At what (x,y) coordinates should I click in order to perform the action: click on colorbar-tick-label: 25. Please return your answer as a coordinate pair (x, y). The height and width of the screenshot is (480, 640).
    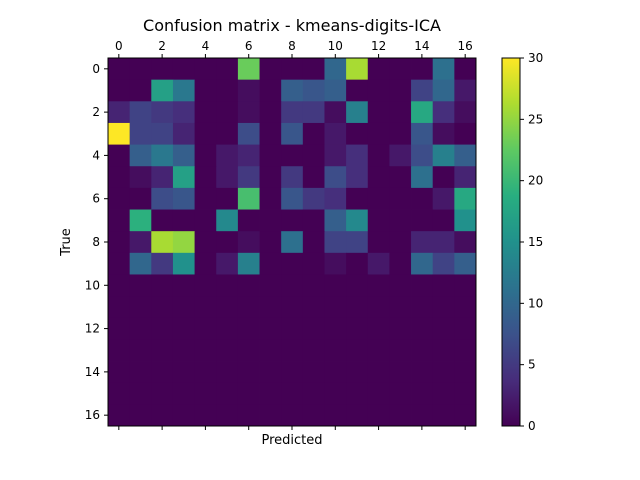
    Looking at the image, I should click on (535, 119).